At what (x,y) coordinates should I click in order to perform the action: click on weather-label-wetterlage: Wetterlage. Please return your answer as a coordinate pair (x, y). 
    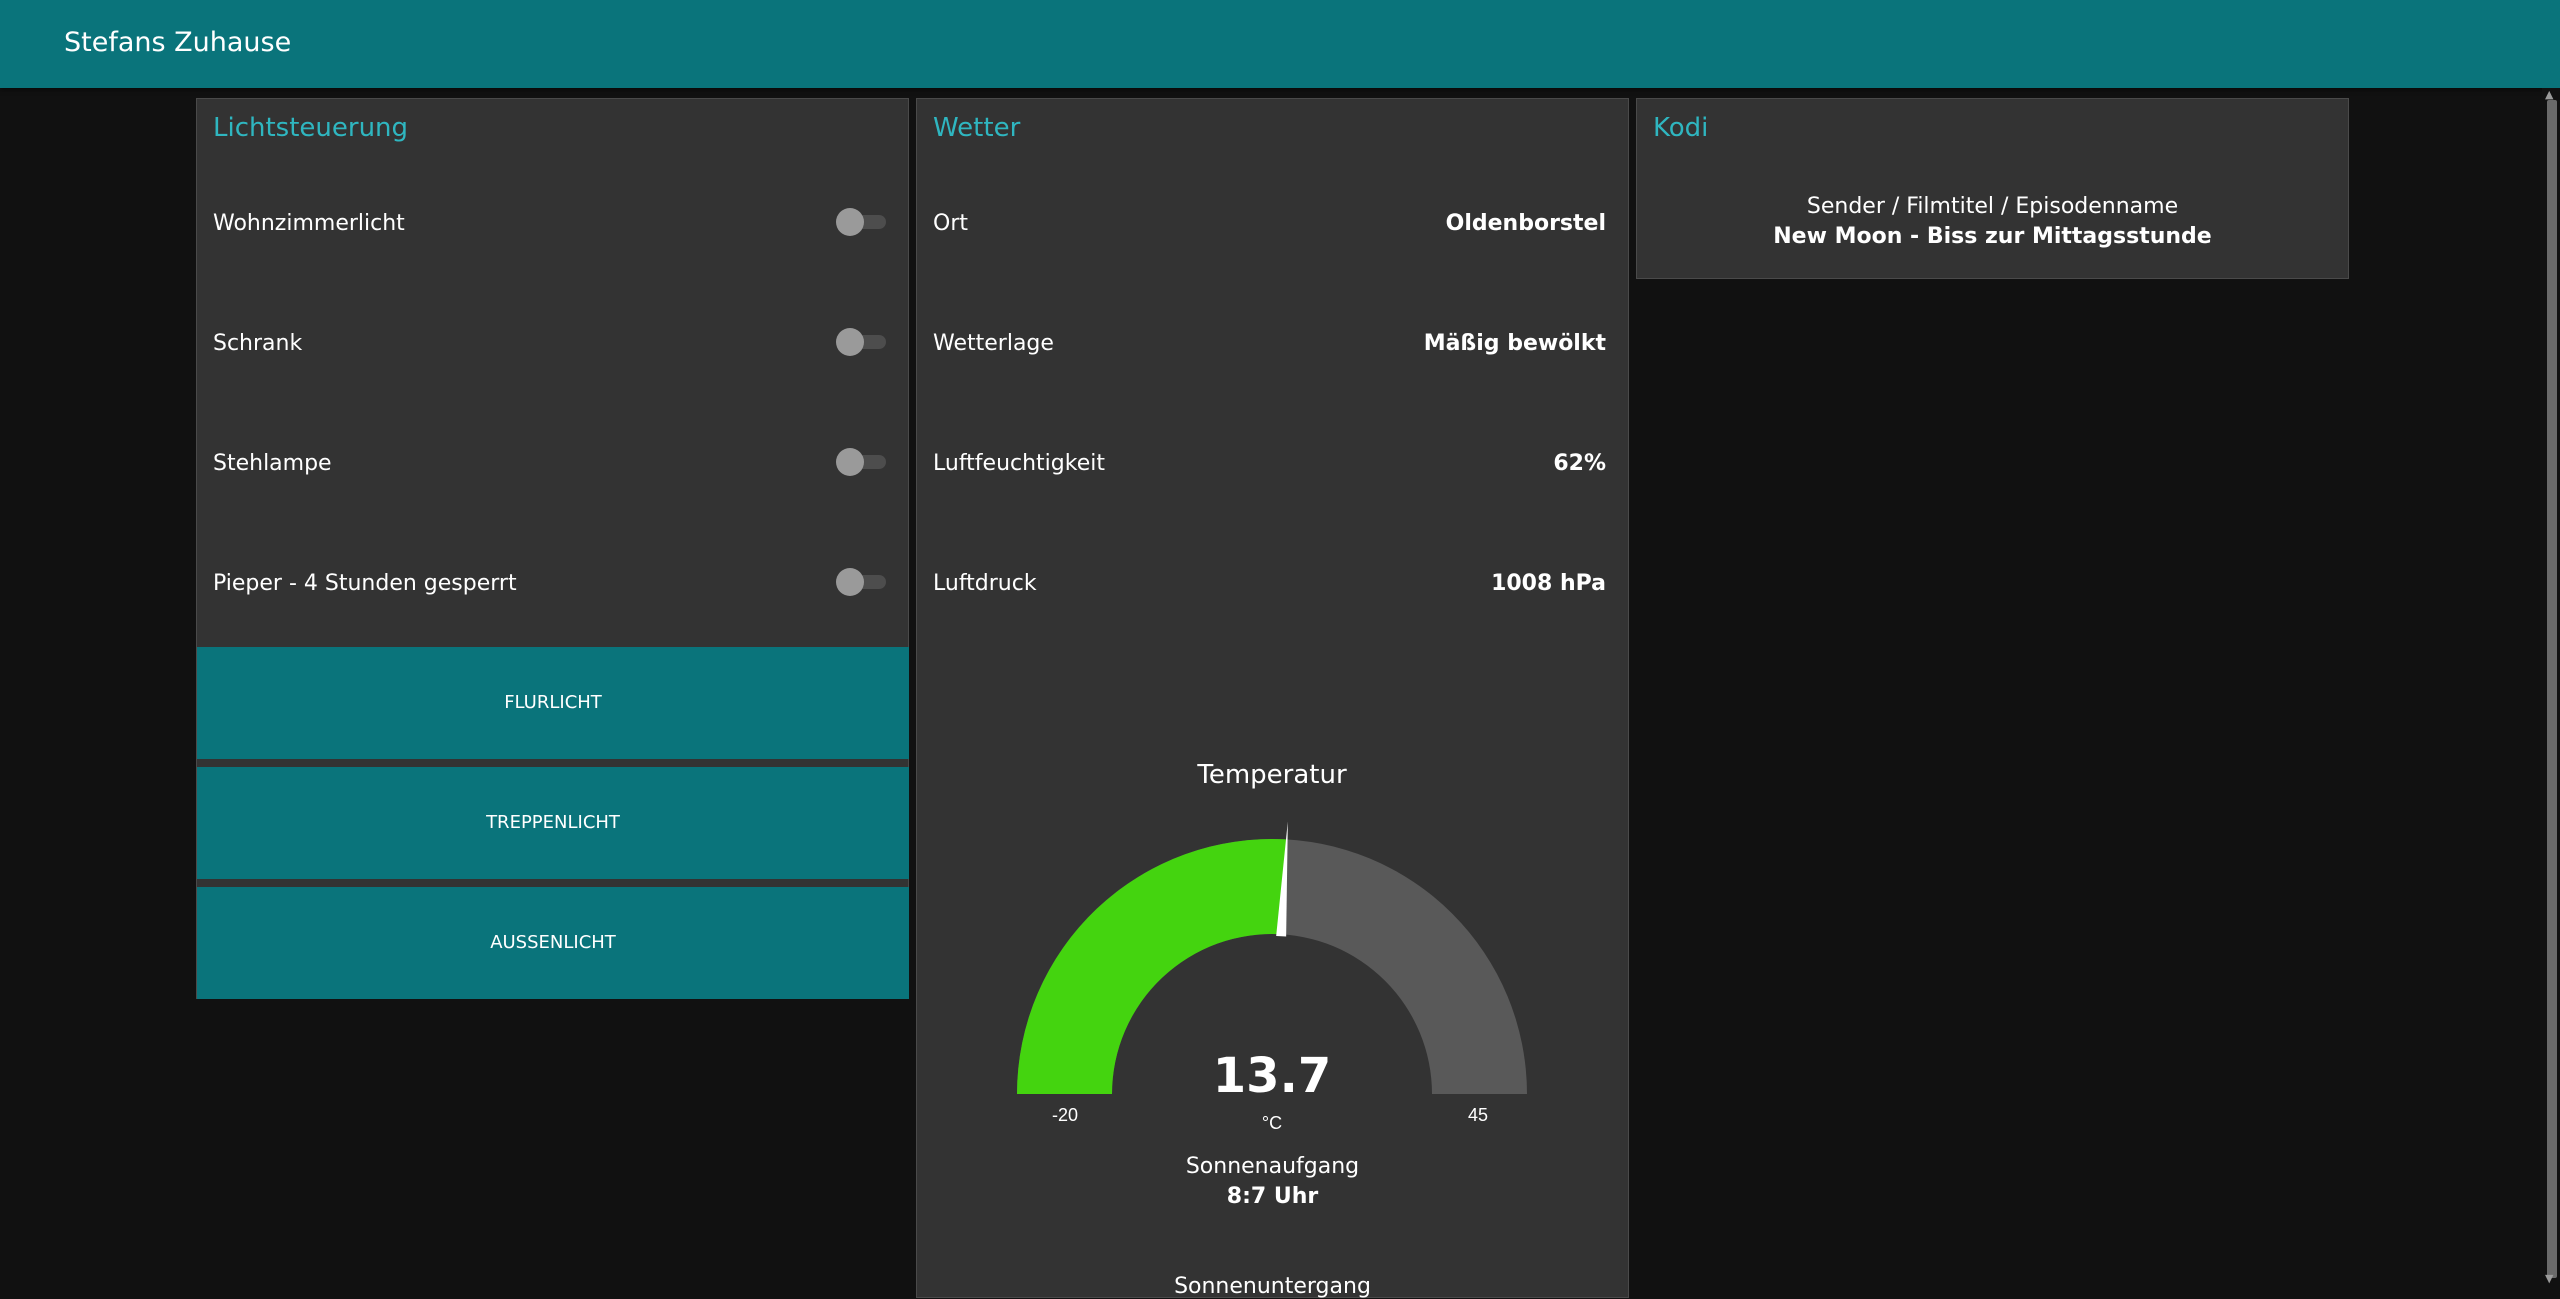
    Looking at the image, I should click on (993, 343).